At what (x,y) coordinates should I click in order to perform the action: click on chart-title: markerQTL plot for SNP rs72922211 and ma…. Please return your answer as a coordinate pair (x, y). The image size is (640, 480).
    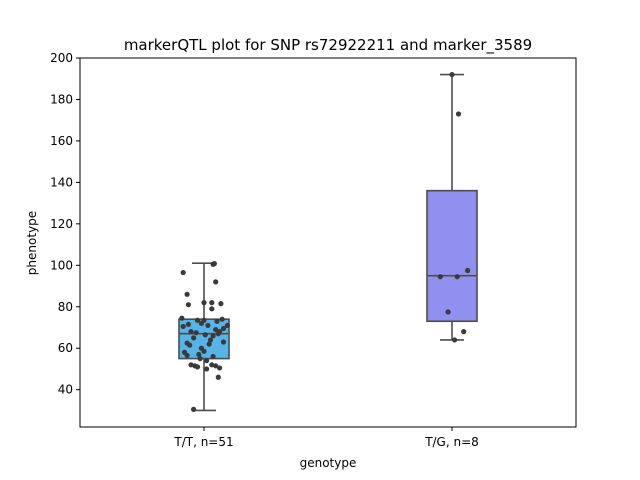
    Looking at the image, I should click on (328, 45).